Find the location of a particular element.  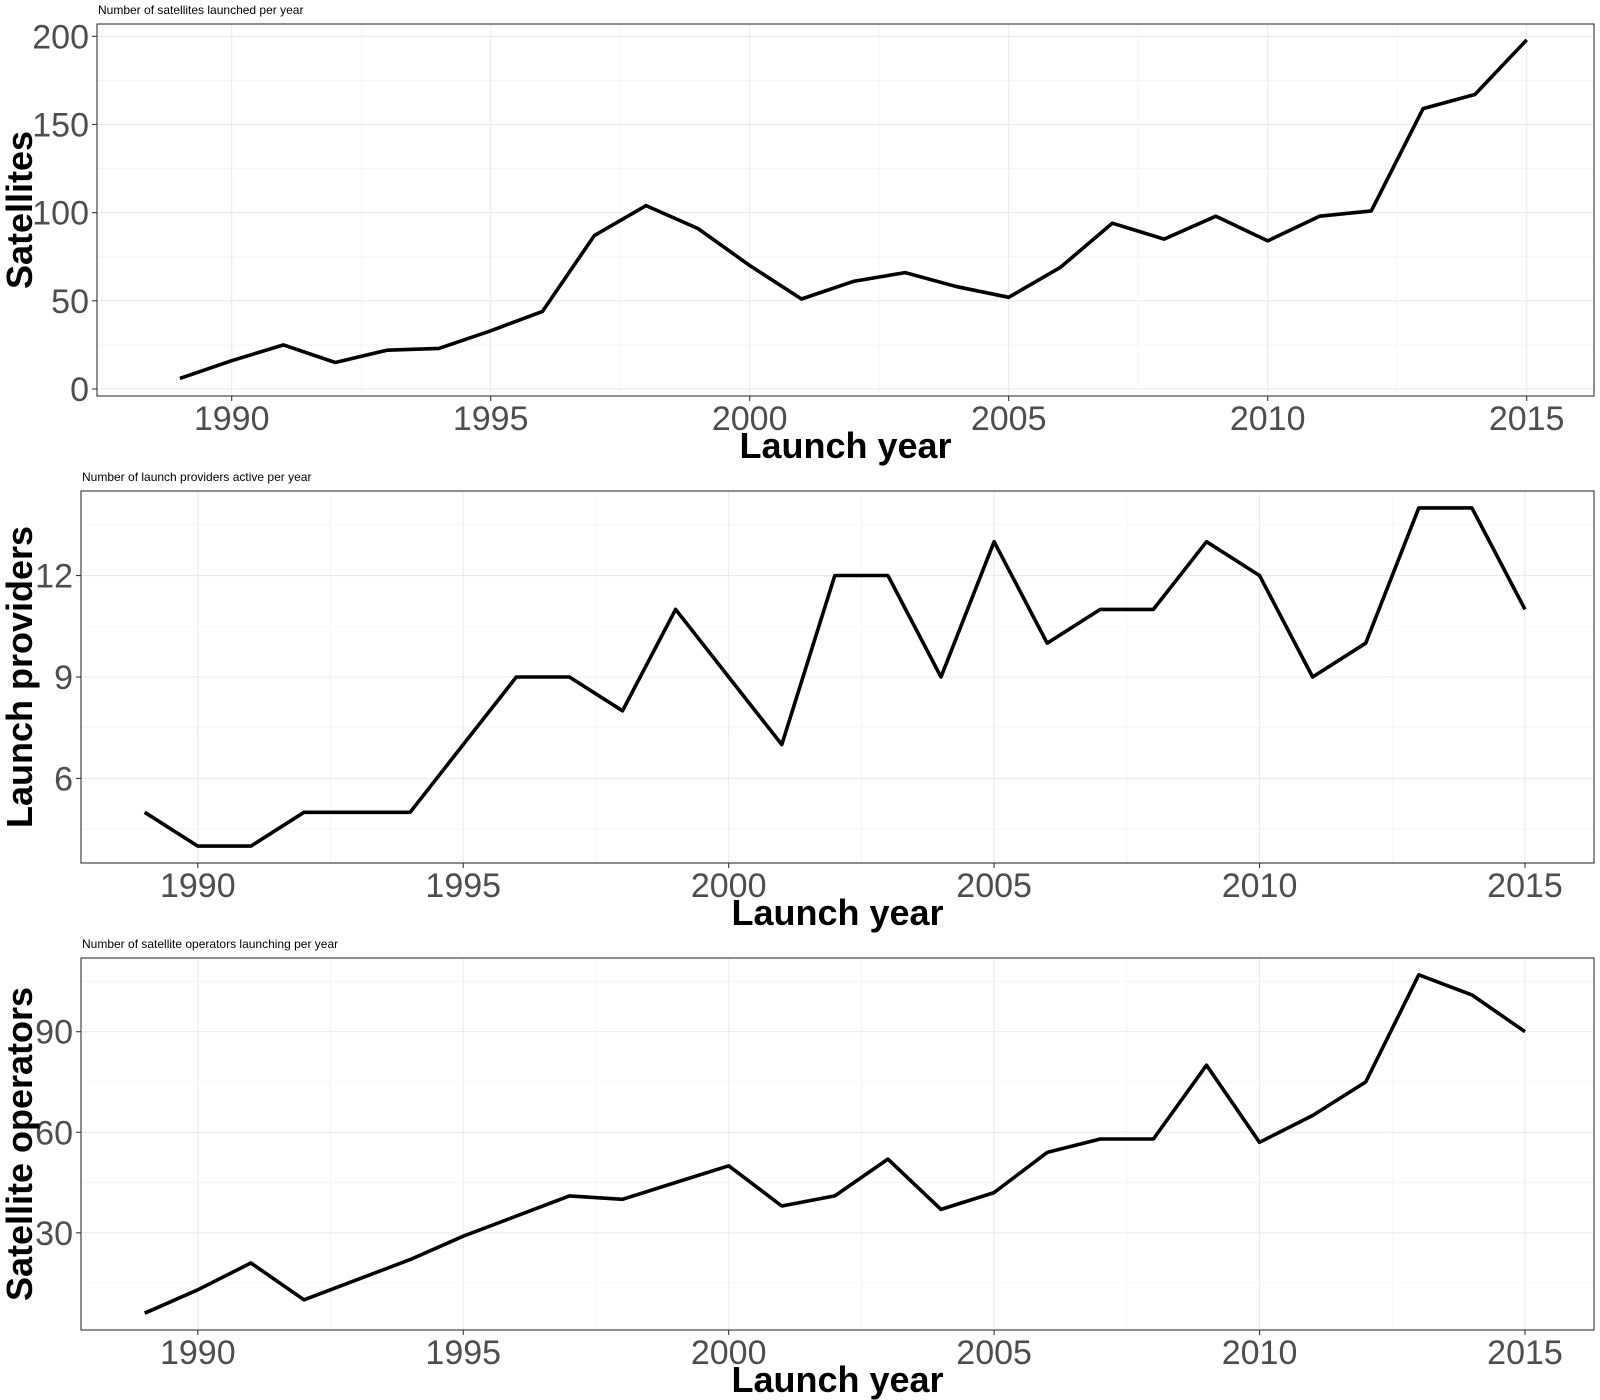

chart-title: Number of satellites launched per year is located at coordinates (200, 10).